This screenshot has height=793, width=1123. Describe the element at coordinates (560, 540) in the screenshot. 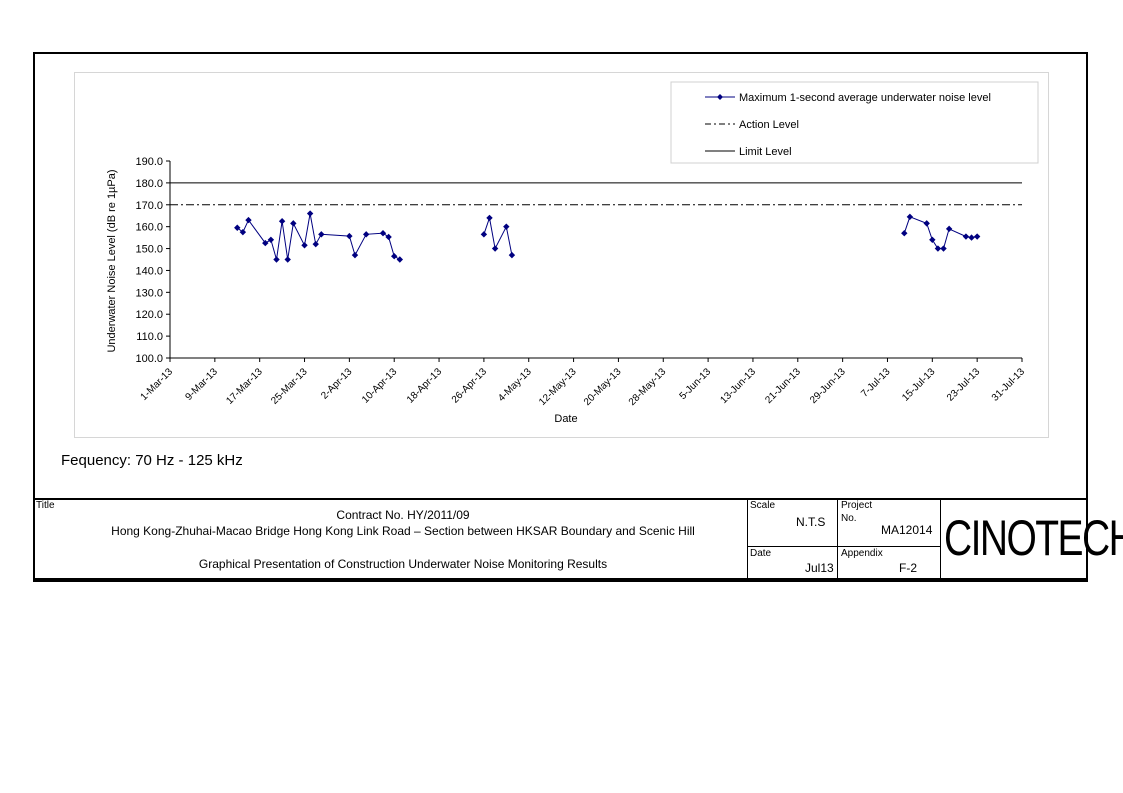

I see `title-block` at that location.